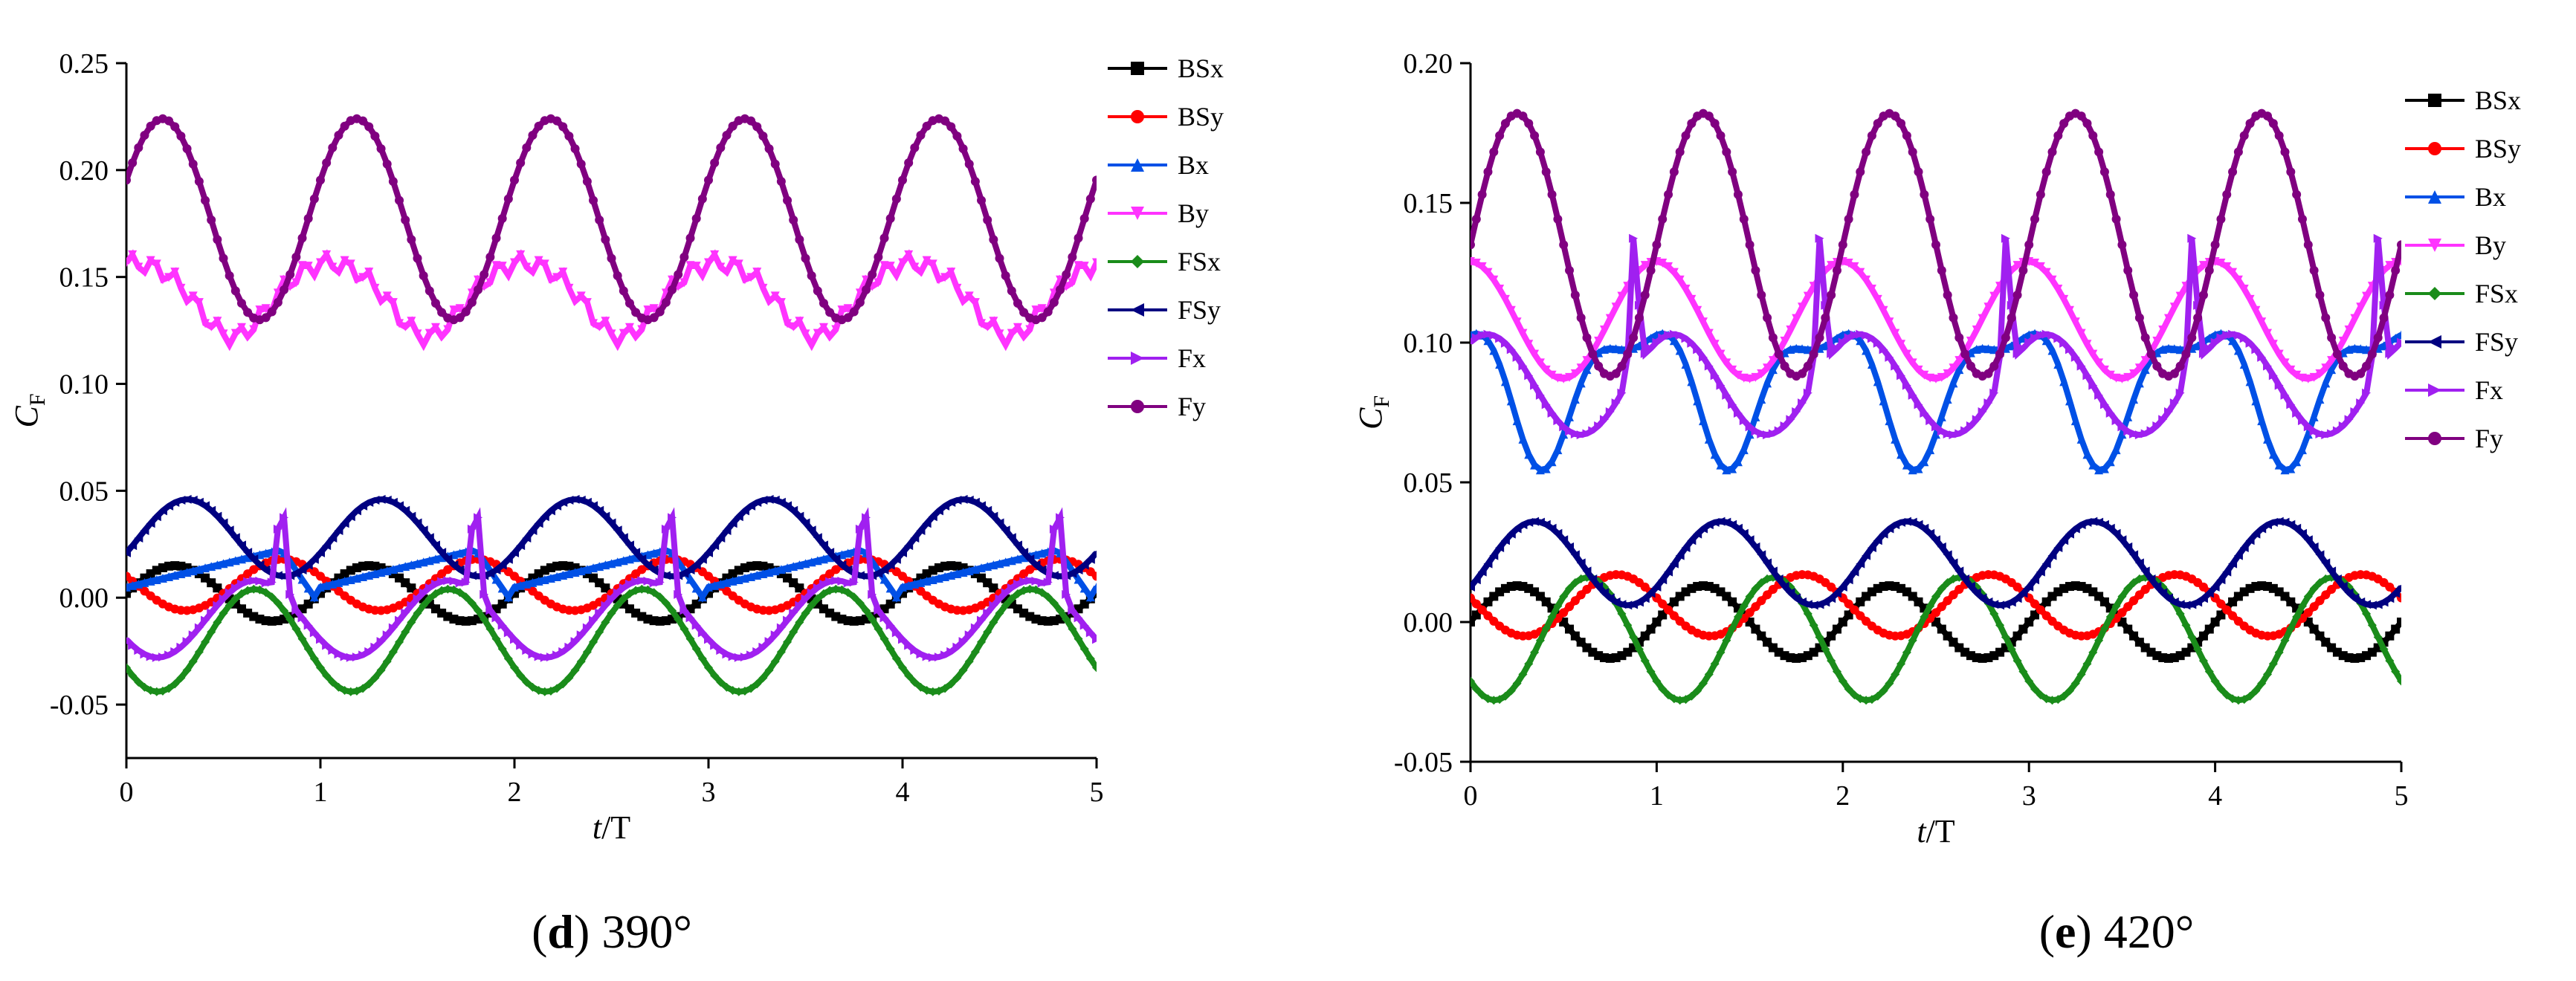 The width and height of the screenshot is (2576, 981). Describe the element at coordinates (1941, 629) in the screenshot. I see `series-point-BSx` at that location.